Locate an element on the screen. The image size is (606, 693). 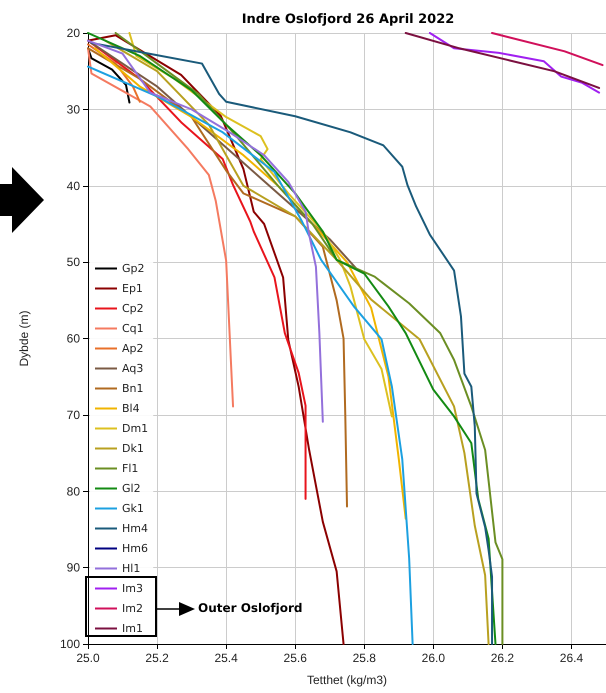
legend-label: Fl1 is located at coordinates (130, 468).